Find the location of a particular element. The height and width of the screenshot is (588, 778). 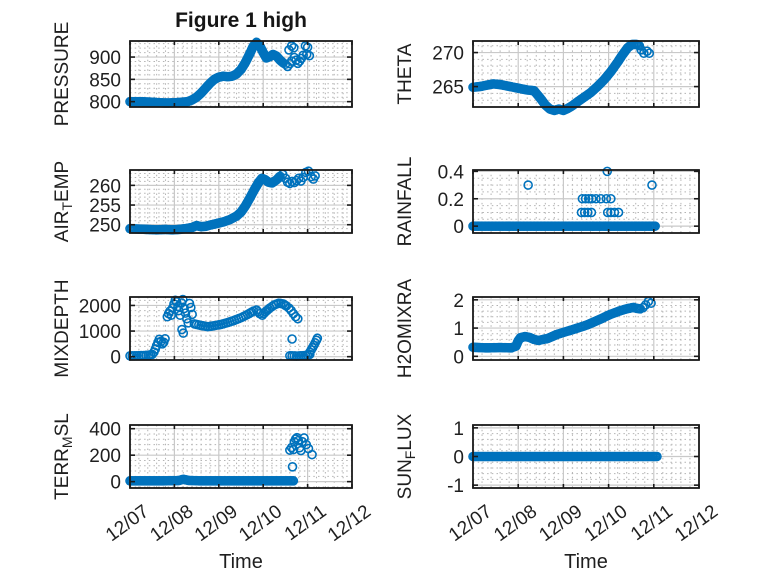

y-tick-label: 0.2 is located at coordinates (451, 200).